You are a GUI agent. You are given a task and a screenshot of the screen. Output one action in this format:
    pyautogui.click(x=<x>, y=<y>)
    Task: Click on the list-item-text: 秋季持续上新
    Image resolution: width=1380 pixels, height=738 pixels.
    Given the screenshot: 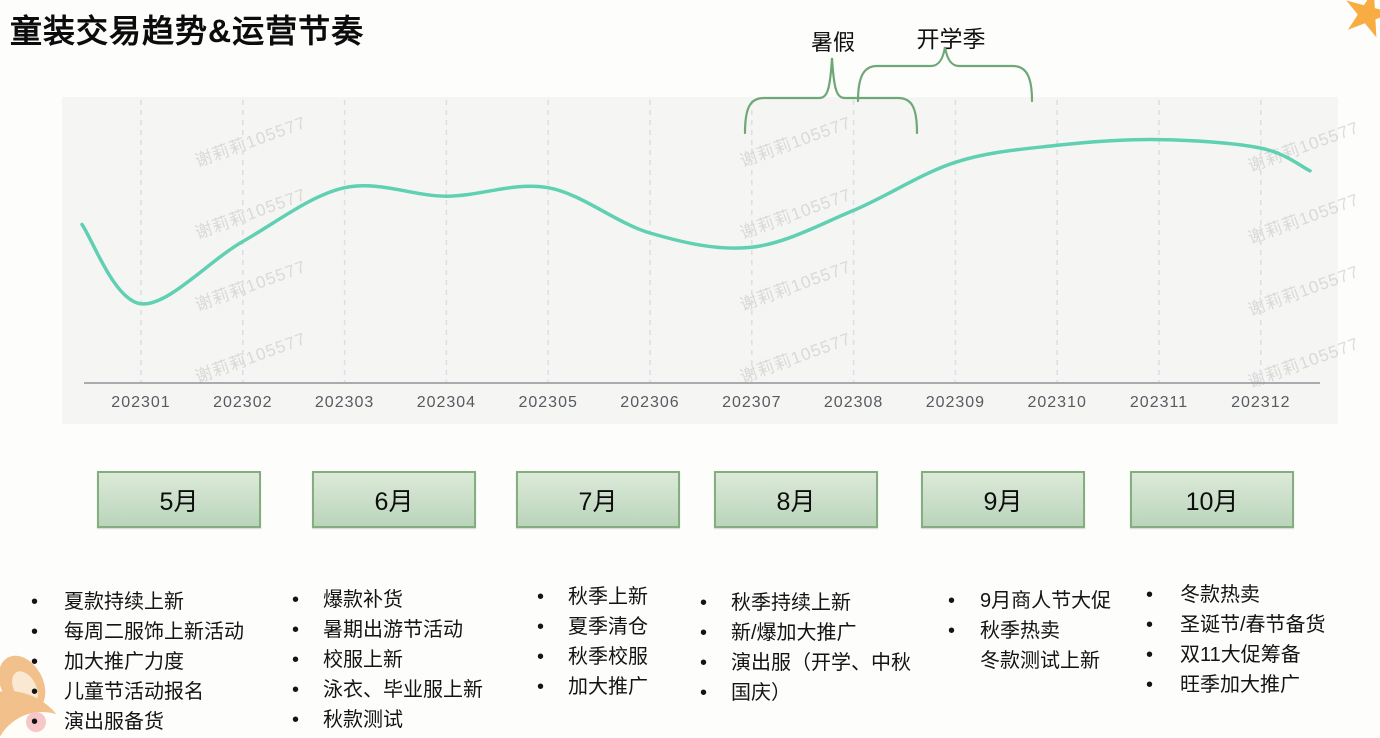 What is the action you would take?
    pyautogui.click(x=791, y=603)
    